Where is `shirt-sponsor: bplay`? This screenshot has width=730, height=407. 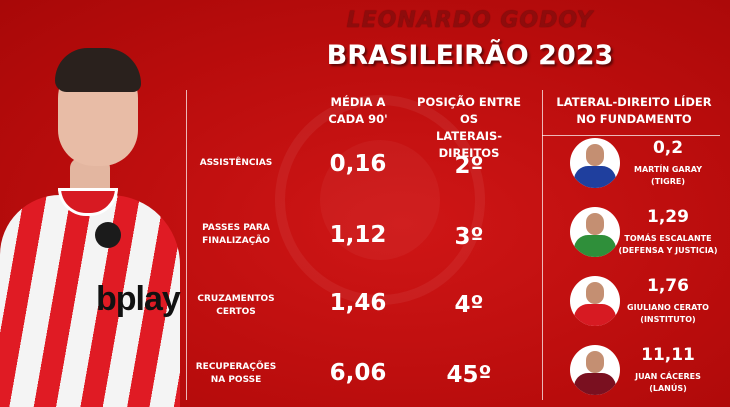
shirt-sponsor: bplay is located at coordinates (138, 299).